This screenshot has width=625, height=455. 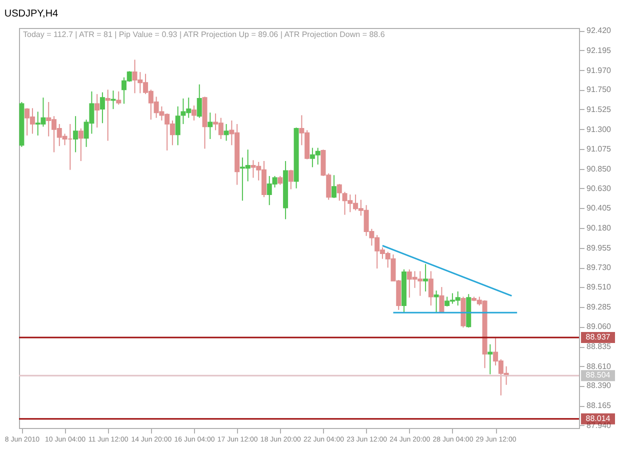 What do you see at coordinates (599, 89) in the screenshot?
I see `y-tick-label: 91.750` at bounding box center [599, 89].